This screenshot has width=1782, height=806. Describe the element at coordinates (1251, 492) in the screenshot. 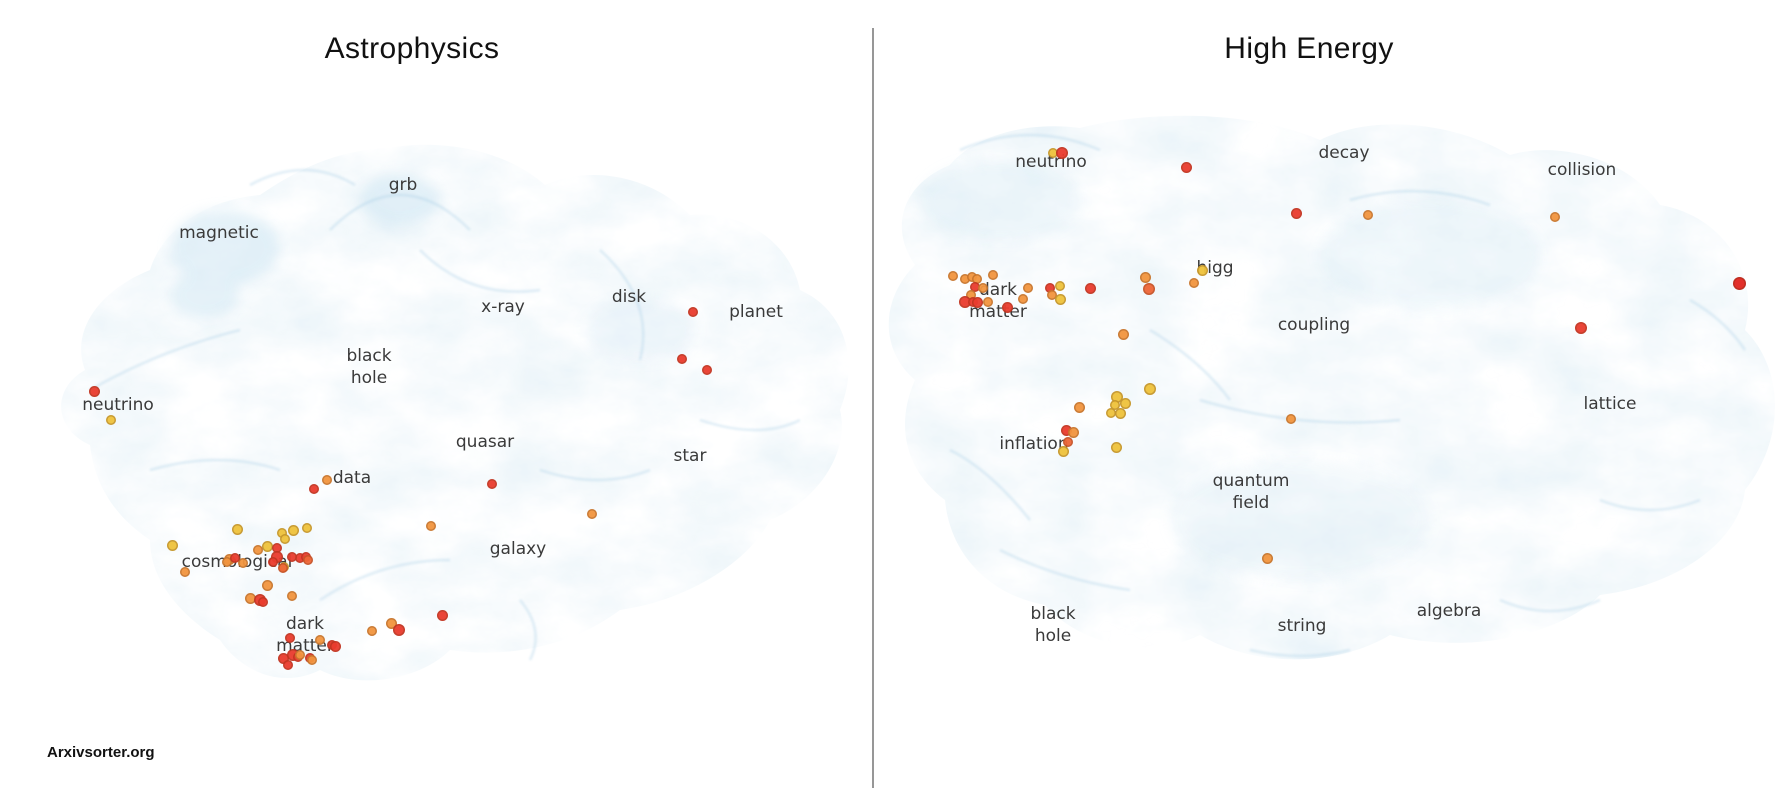

I see `cluster-label-quantum-field: quantum field` at that location.